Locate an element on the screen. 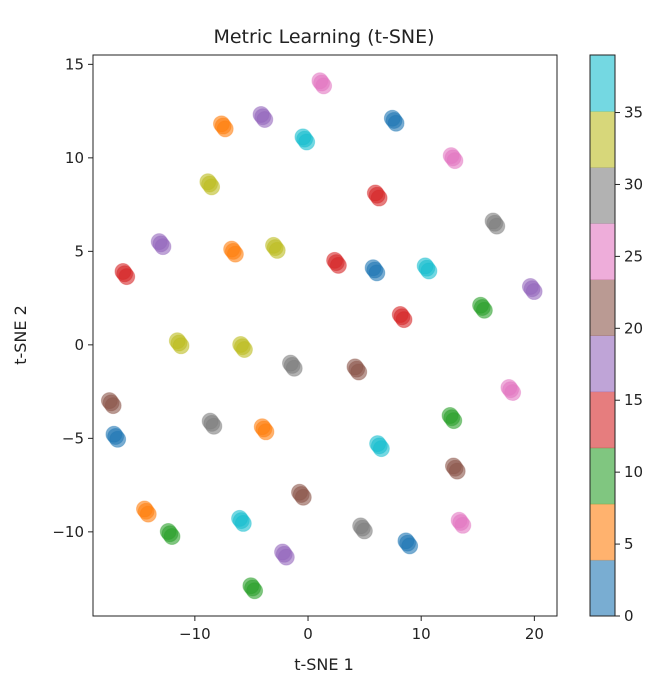 The height and width of the screenshot is (694, 658). colorbar-tick-label: 10 is located at coordinates (633, 472).